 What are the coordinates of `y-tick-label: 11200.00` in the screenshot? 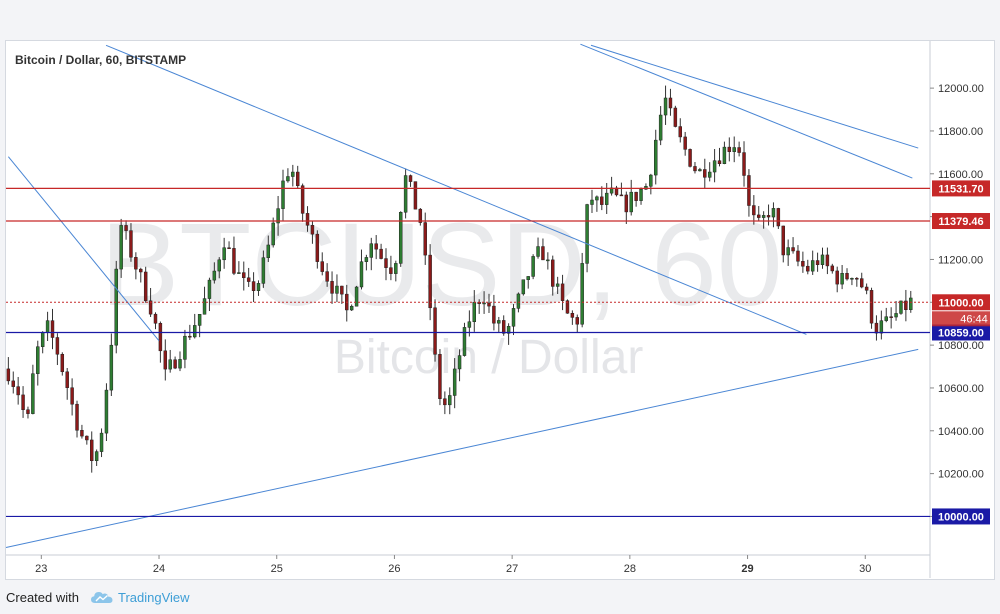 It's located at (960, 260).